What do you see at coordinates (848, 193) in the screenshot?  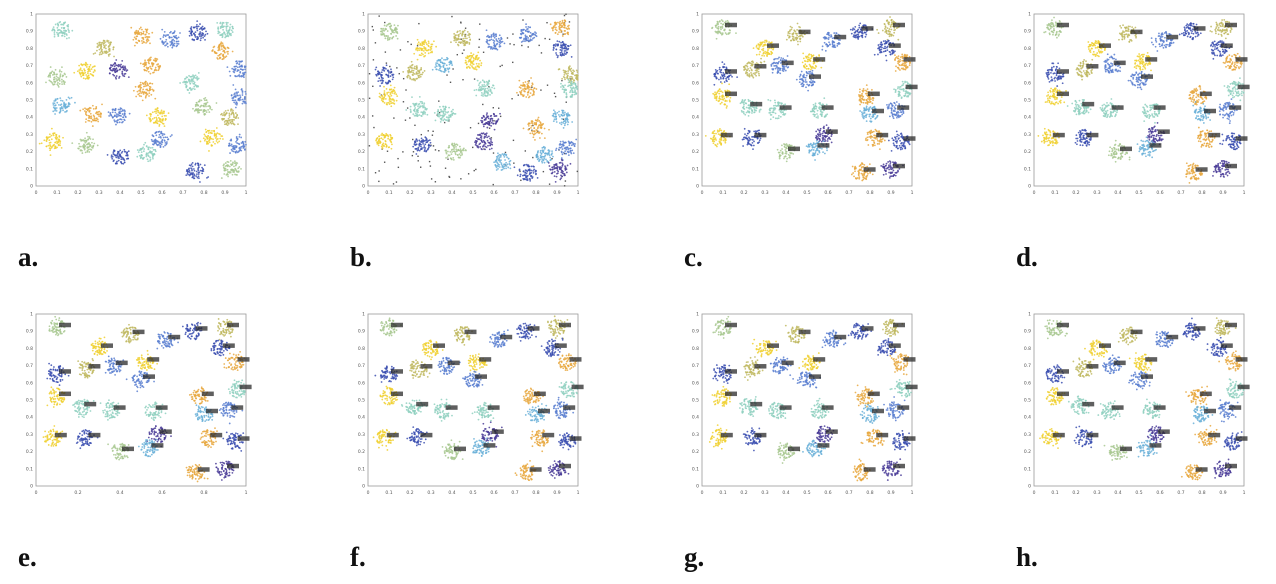 I see `x-tick-label: 0.7` at bounding box center [848, 193].